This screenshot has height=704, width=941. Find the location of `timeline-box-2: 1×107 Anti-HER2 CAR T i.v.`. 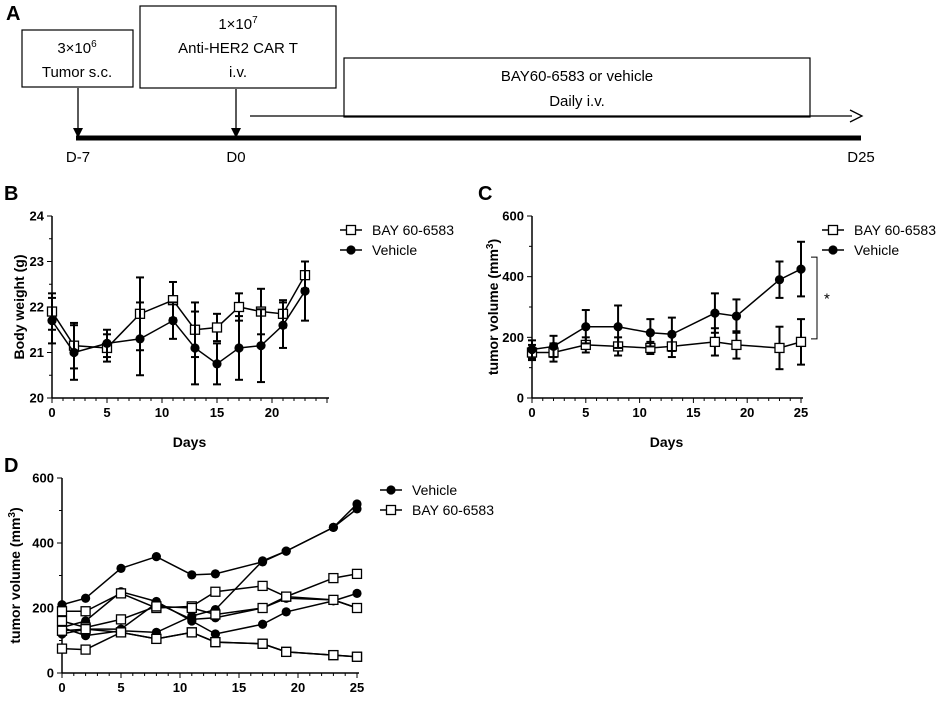

timeline-box-2: 1×107 Anti-HER2 CAR T i.v. is located at coordinates (238, 47).